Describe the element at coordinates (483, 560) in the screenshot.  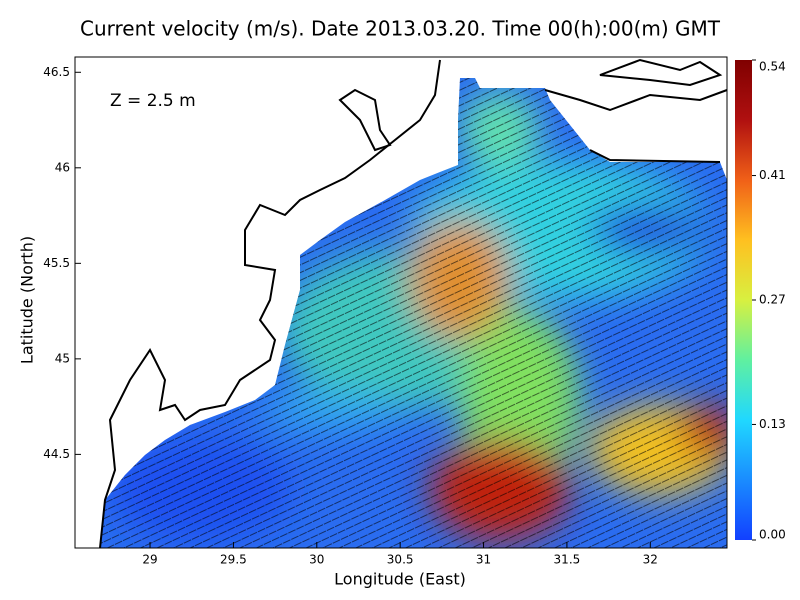
I see `x-tick-label: 31` at that location.